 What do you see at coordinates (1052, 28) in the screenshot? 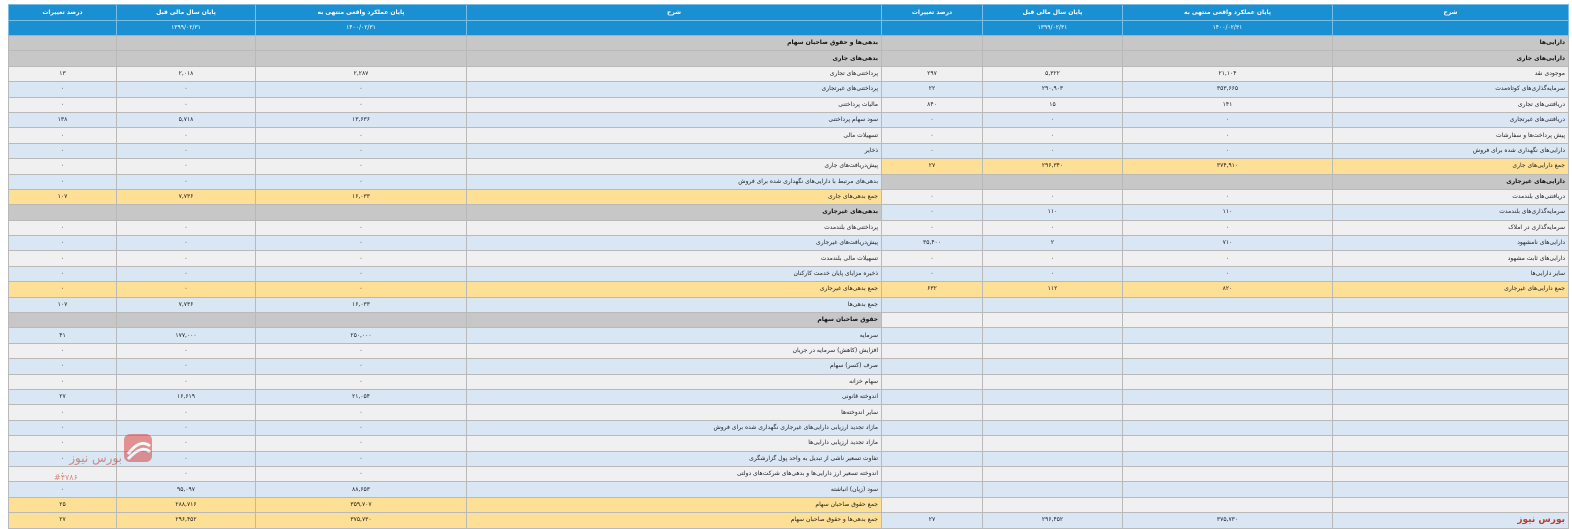
I see `assets-date-prev: ۱۳۹۹/۰۲/۳۱` at bounding box center [1052, 28].